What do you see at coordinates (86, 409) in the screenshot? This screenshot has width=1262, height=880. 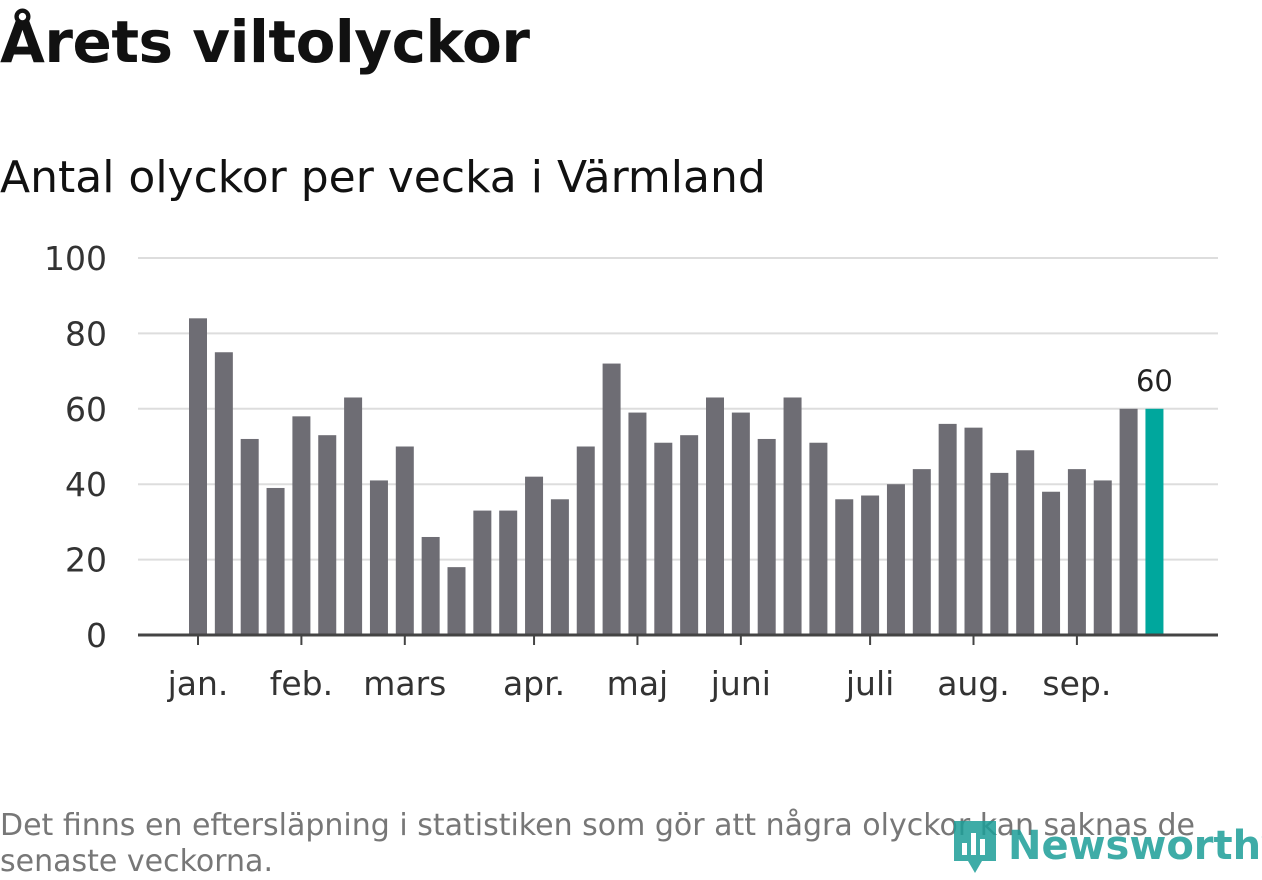 I see `y-tick-label: 60` at bounding box center [86, 409].